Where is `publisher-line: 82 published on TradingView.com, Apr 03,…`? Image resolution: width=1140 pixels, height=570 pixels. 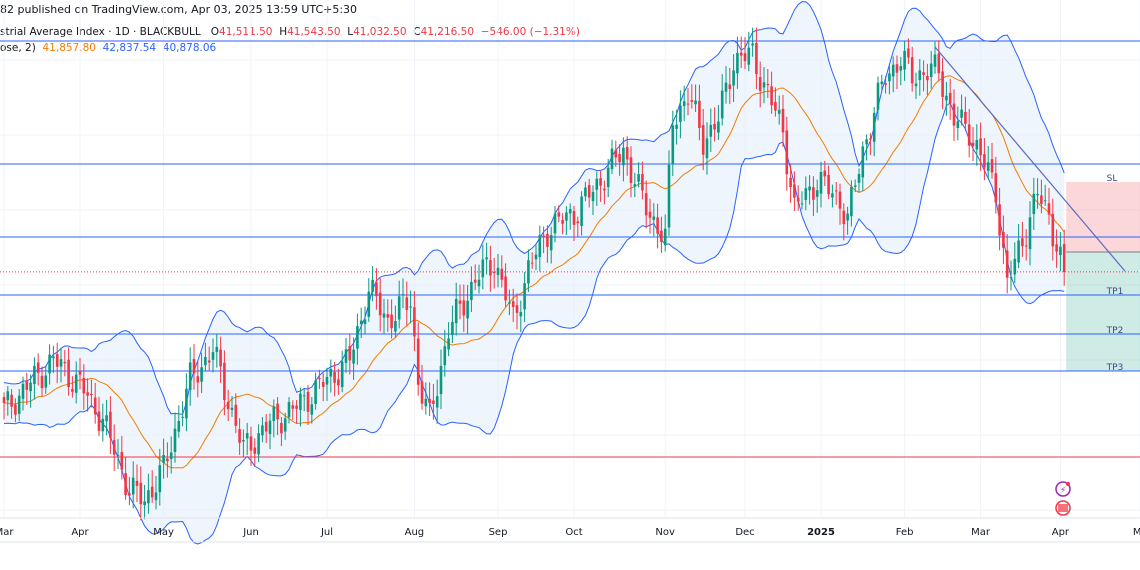
publisher-line: 82 published on TradingView.com, Apr 03,… is located at coordinates (178, 9).